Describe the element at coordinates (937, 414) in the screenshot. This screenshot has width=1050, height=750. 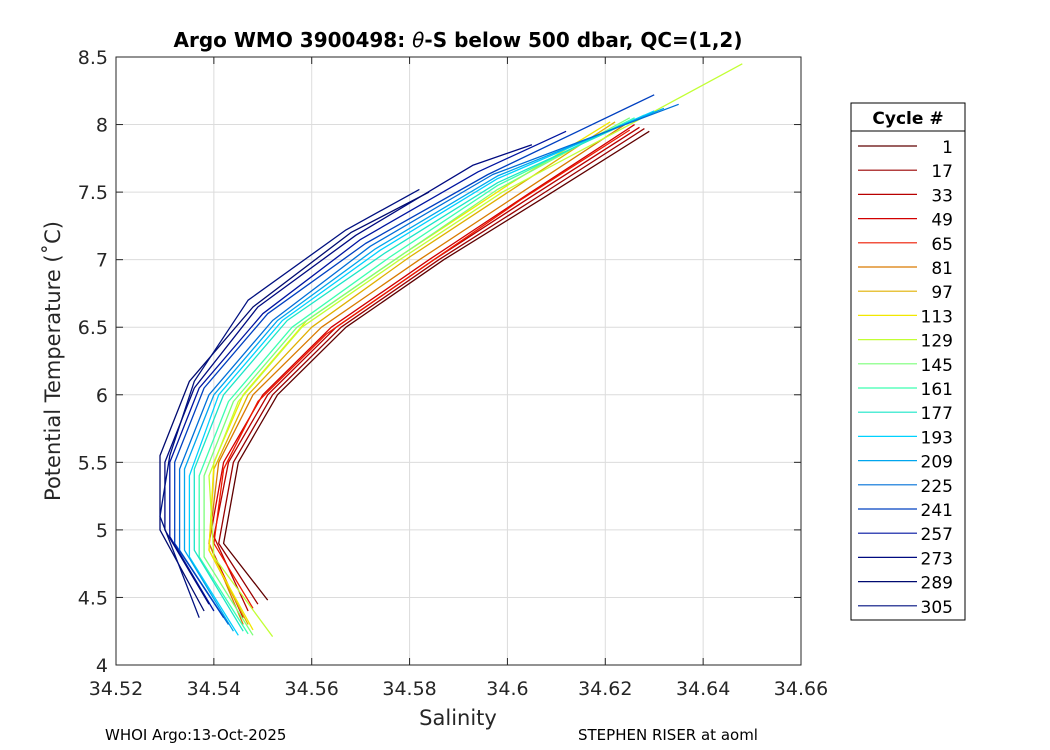
I see `legend-label: 177` at that location.